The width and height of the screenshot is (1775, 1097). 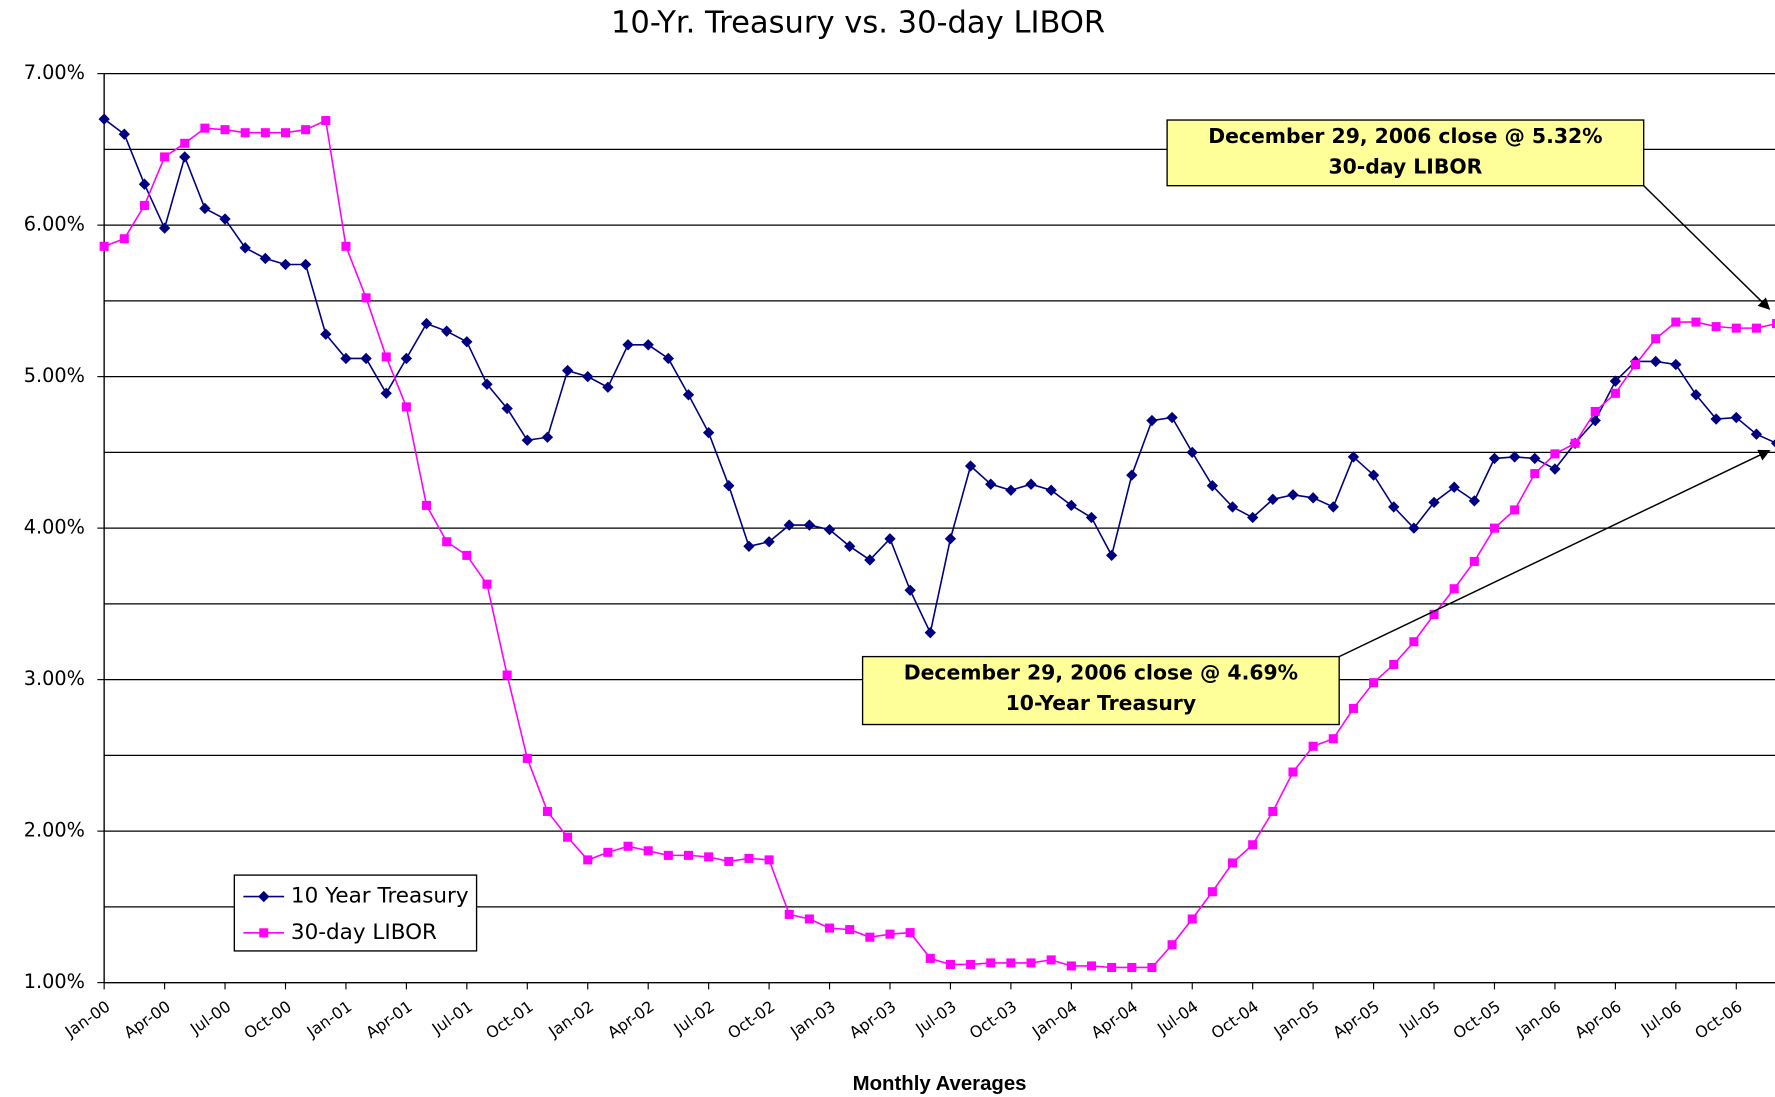 I want to click on x-tick-label: Jan-02, so click(x=570, y=1019).